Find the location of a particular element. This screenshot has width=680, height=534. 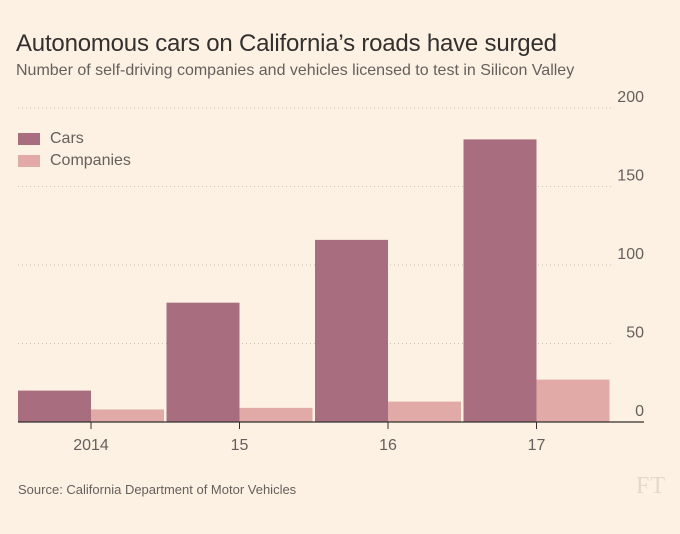

x-tick-label-15: 15 is located at coordinates (240, 445).